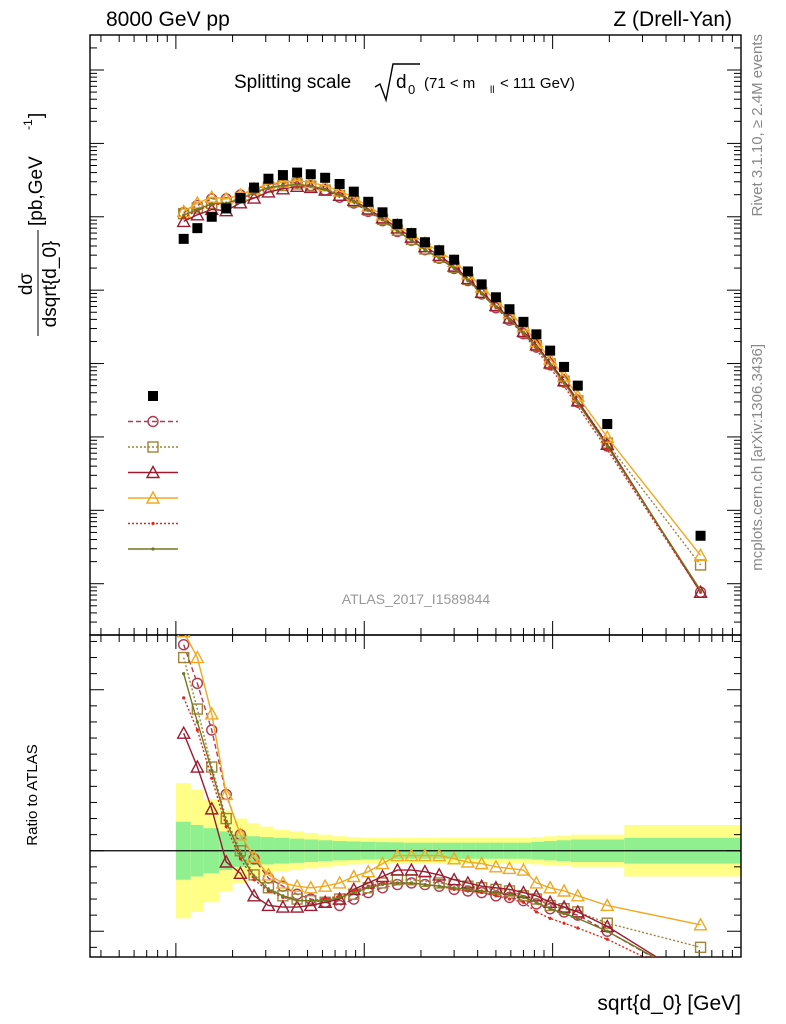 This screenshot has width=786, height=1024. I want to click on side-label-top: Rivet 3.1.10, ≥ 2.4M events, so click(757, 125).